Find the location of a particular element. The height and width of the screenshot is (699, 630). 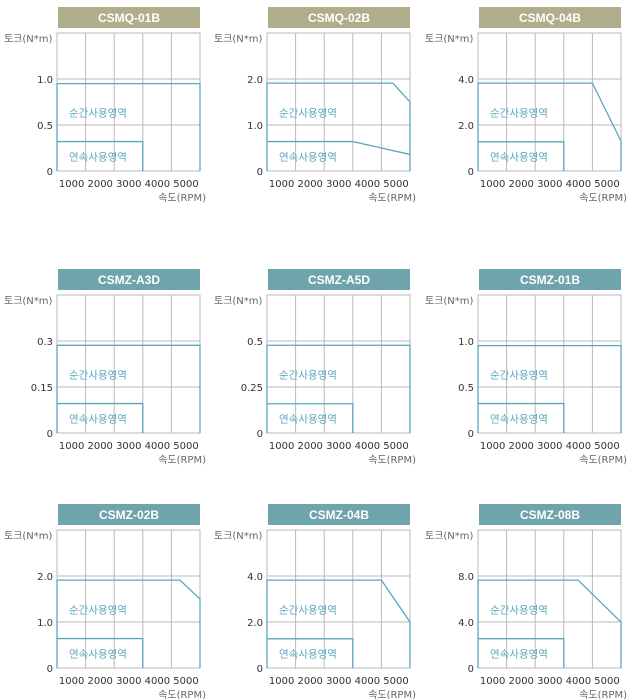

chart-title: CSMZ-A5D is located at coordinates (339, 280).